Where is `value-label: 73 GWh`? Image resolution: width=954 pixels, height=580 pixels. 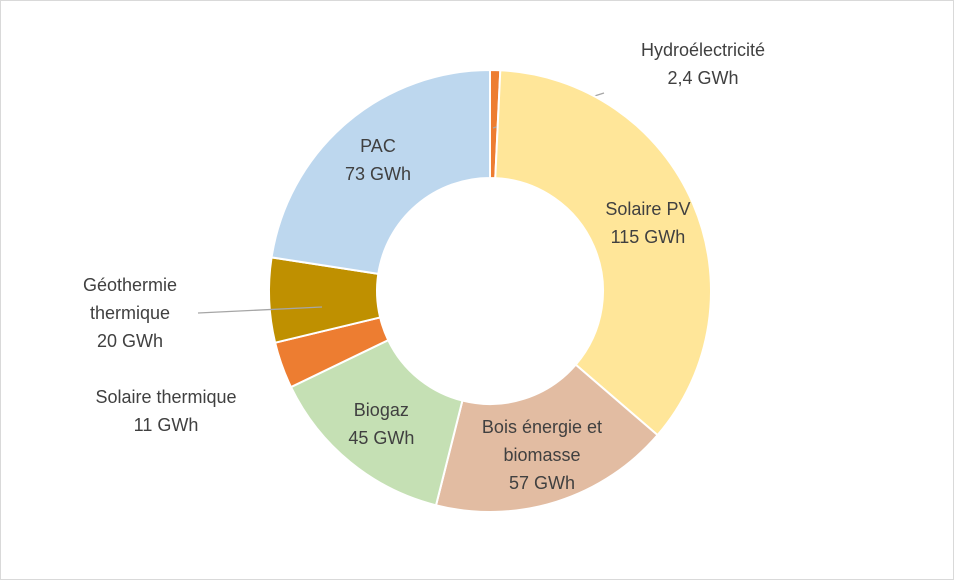 value-label: 73 GWh is located at coordinates (377, 174).